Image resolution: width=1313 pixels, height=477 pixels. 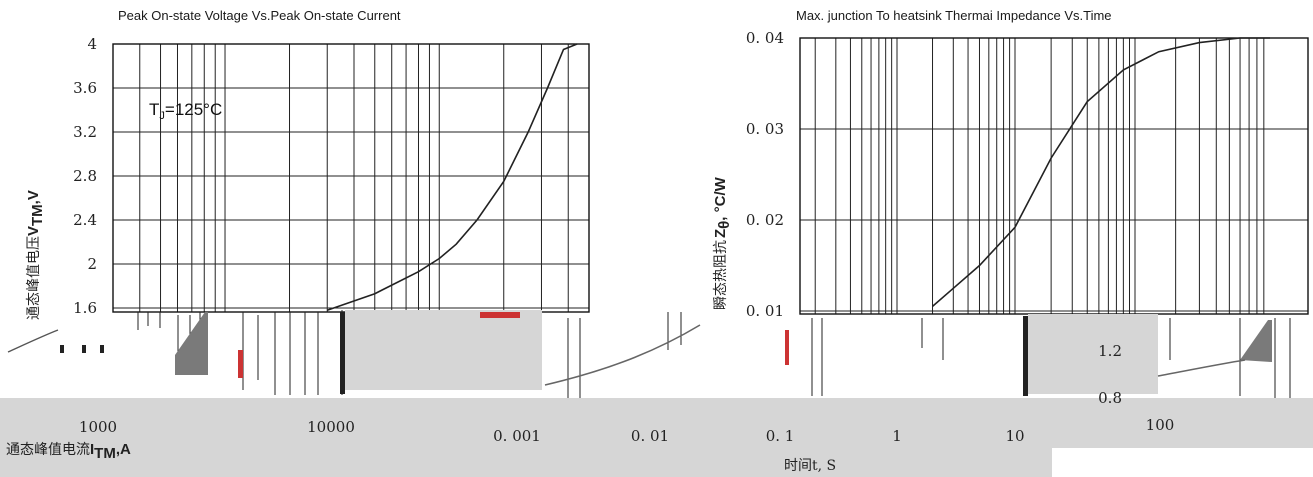 I want to click on y-tick-label: 2.4, so click(x=85, y=220).